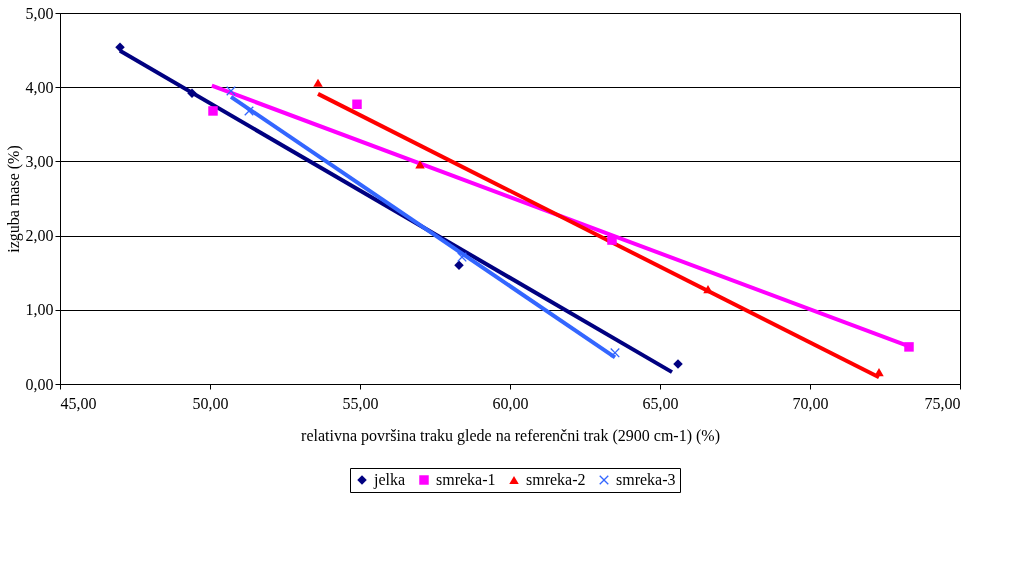  What do you see at coordinates (39, 384) in the screenshot?
I see `y-tick-label: 0,00` at bounding box center [39, 384].